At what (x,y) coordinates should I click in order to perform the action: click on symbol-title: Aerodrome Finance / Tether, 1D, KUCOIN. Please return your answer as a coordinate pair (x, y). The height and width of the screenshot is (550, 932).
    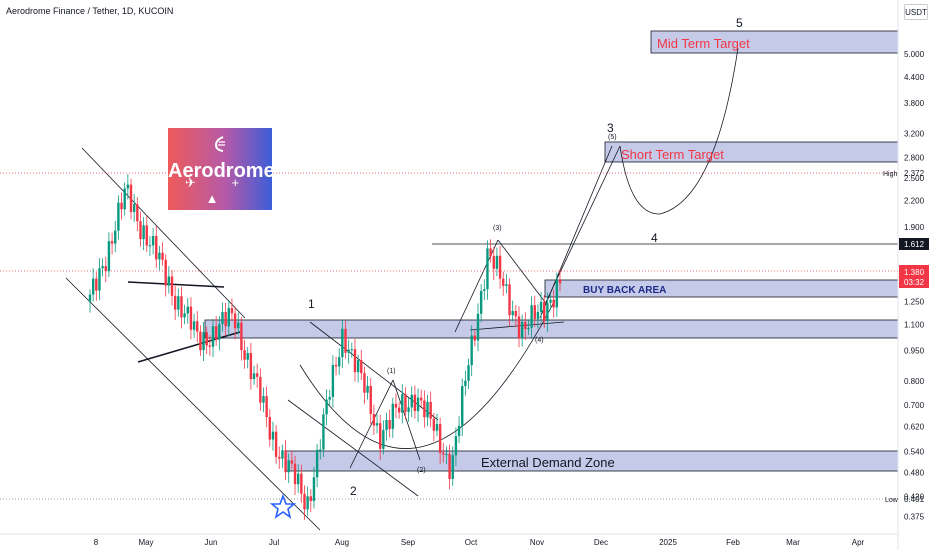
    Looking at the image, I should click on (90, 11).